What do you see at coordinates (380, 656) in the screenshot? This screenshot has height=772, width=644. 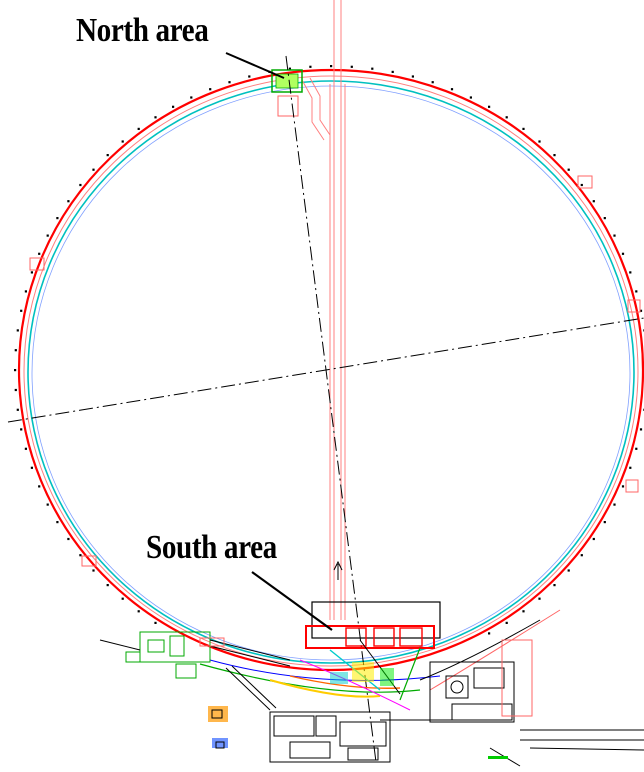 I see `south-area-complex` at bounding box center [380, 656].